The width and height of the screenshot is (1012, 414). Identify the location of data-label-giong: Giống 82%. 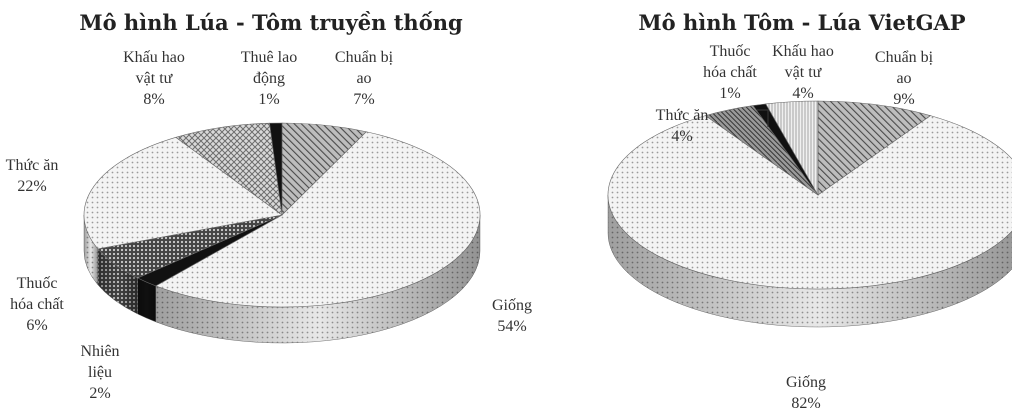
(806, 393).